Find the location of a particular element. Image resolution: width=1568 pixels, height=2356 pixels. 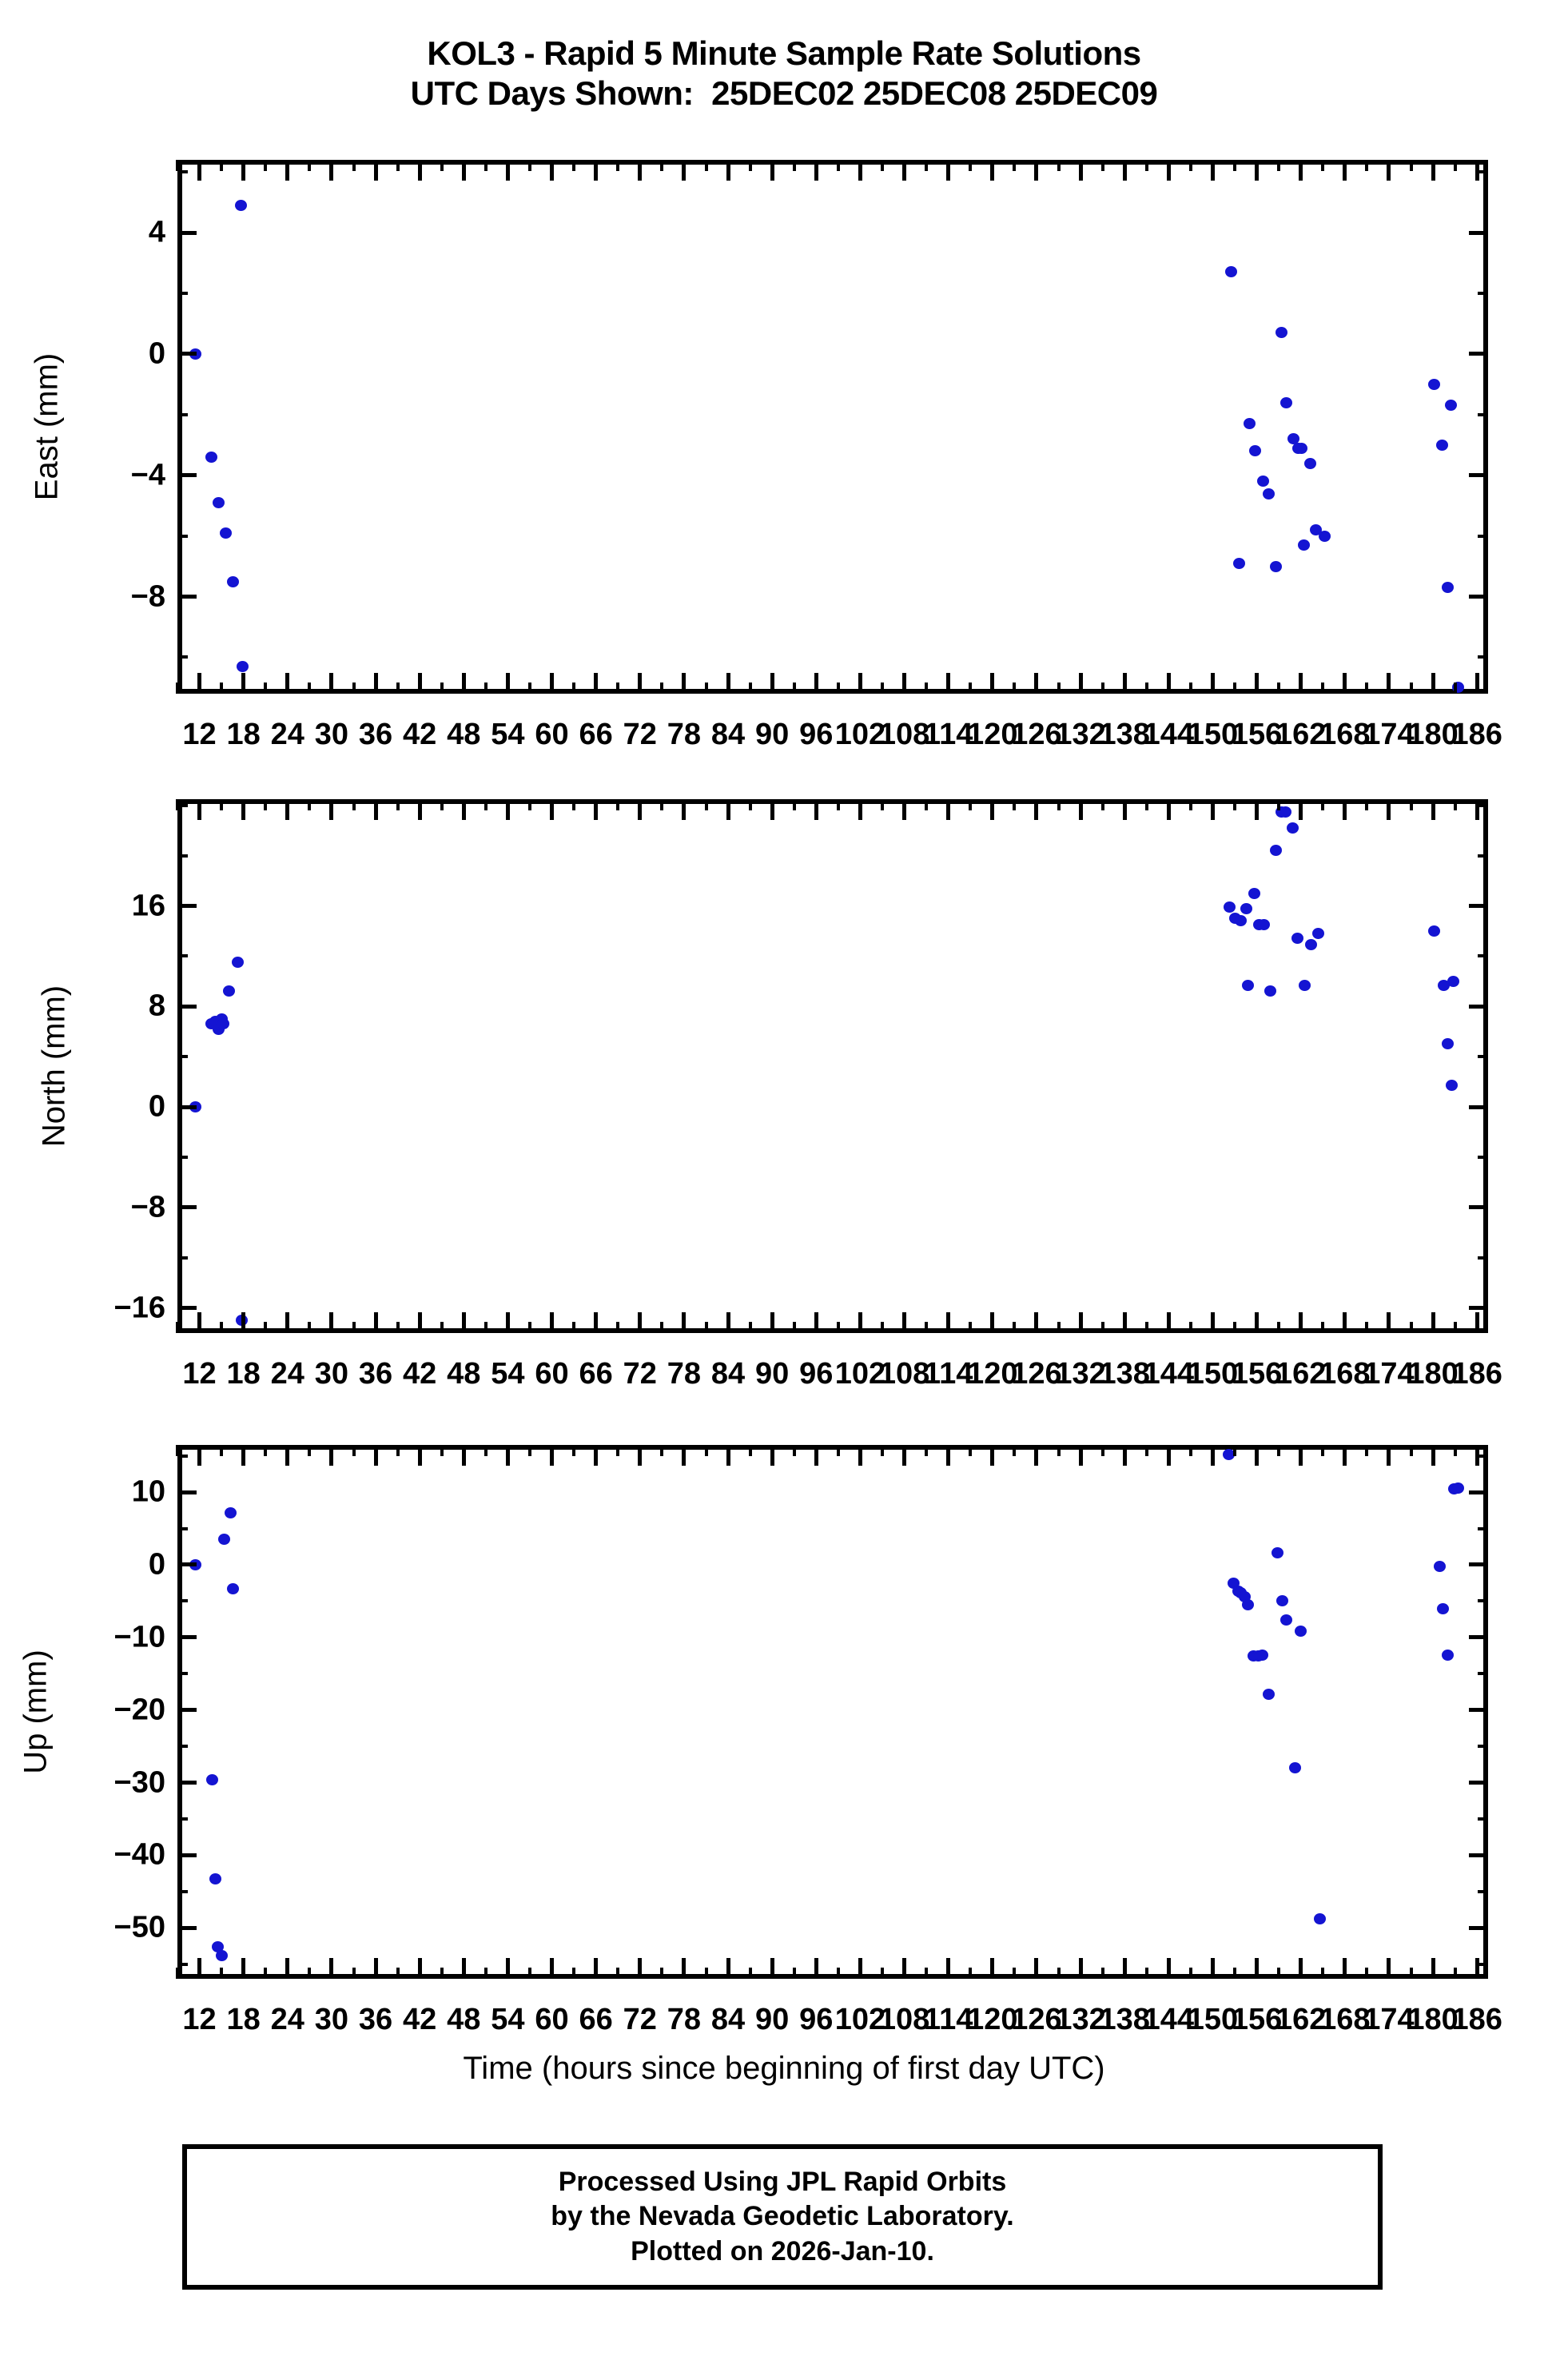

x-tick-label: 72 is located at coordinates (640, 1374).